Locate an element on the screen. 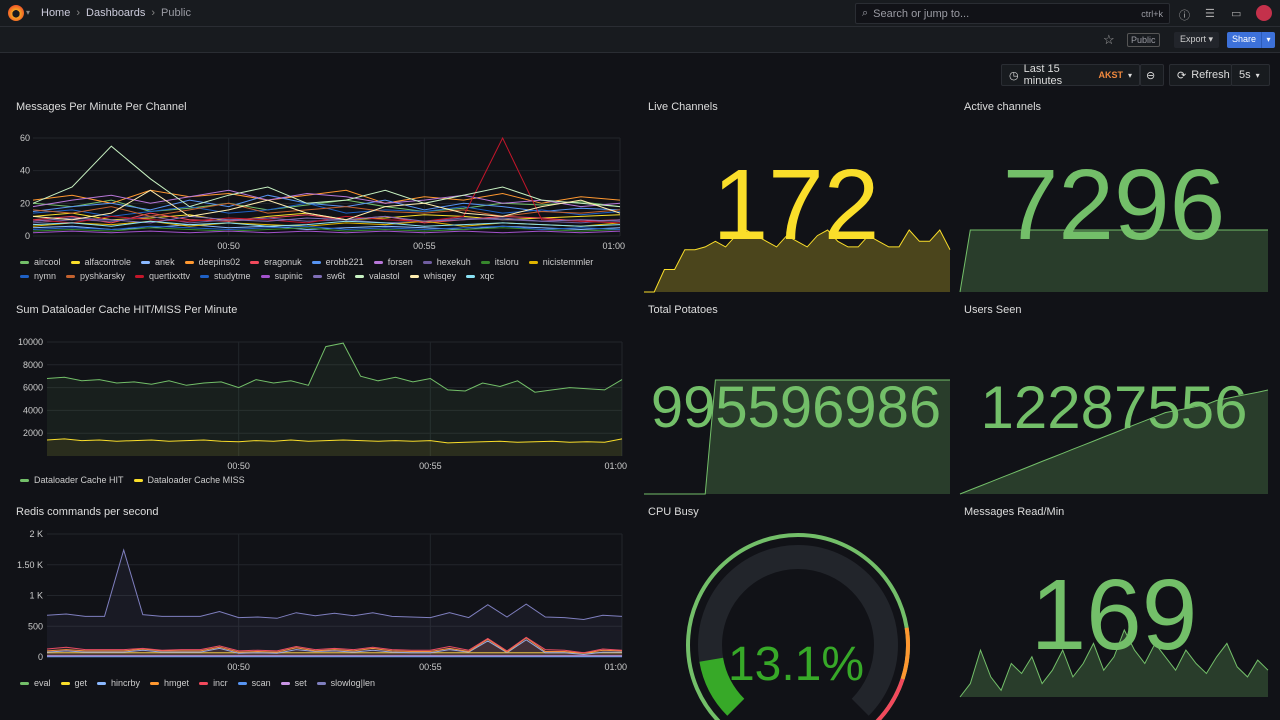 This screenshot has height=720, width=1280. rss-news-icon: ☰ is located at coordinates (1210, 14).